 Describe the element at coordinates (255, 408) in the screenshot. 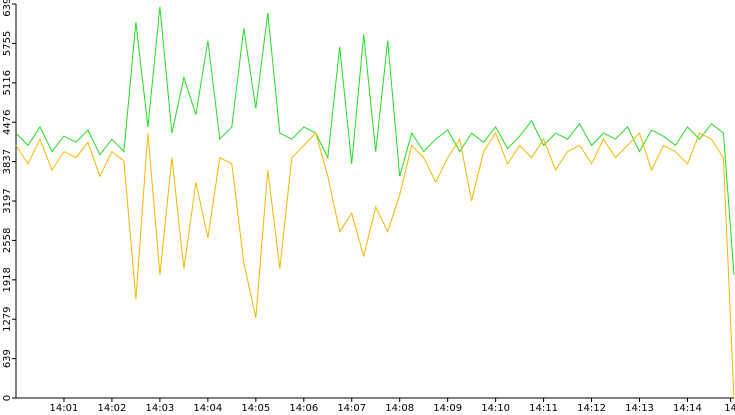

I see `x-tick-label: 14:05` at that location.